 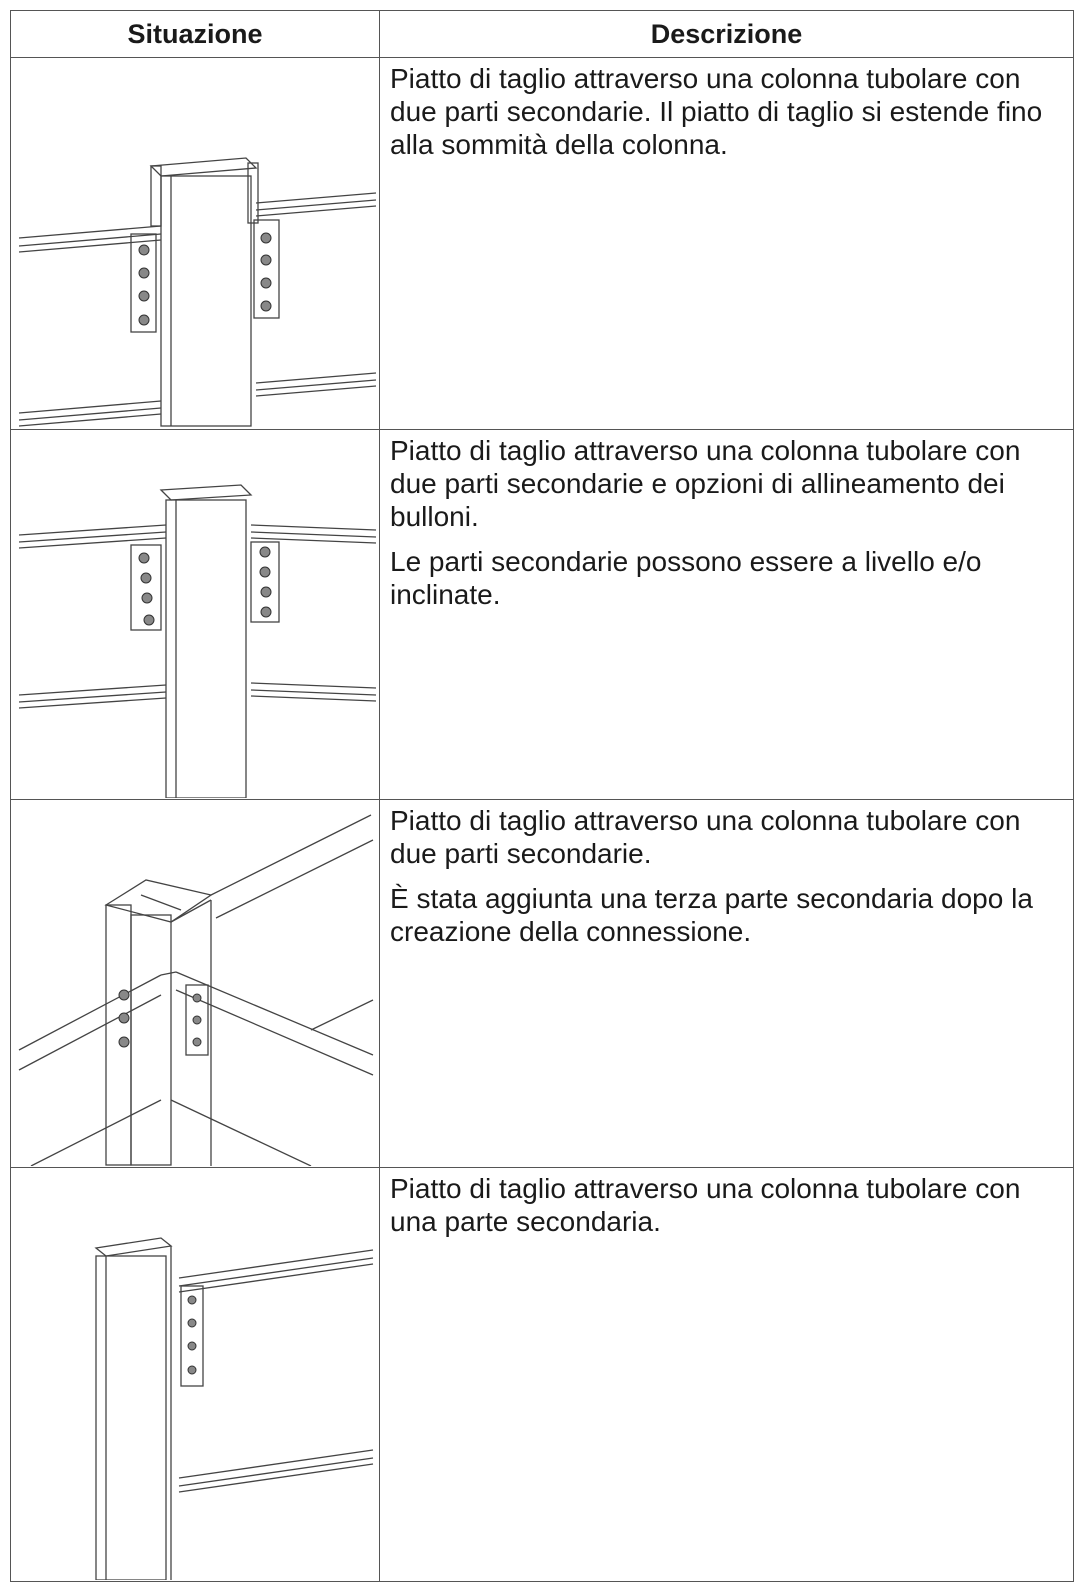 I want to click on header-cell: Descrizione, so click(x=726, y=34).